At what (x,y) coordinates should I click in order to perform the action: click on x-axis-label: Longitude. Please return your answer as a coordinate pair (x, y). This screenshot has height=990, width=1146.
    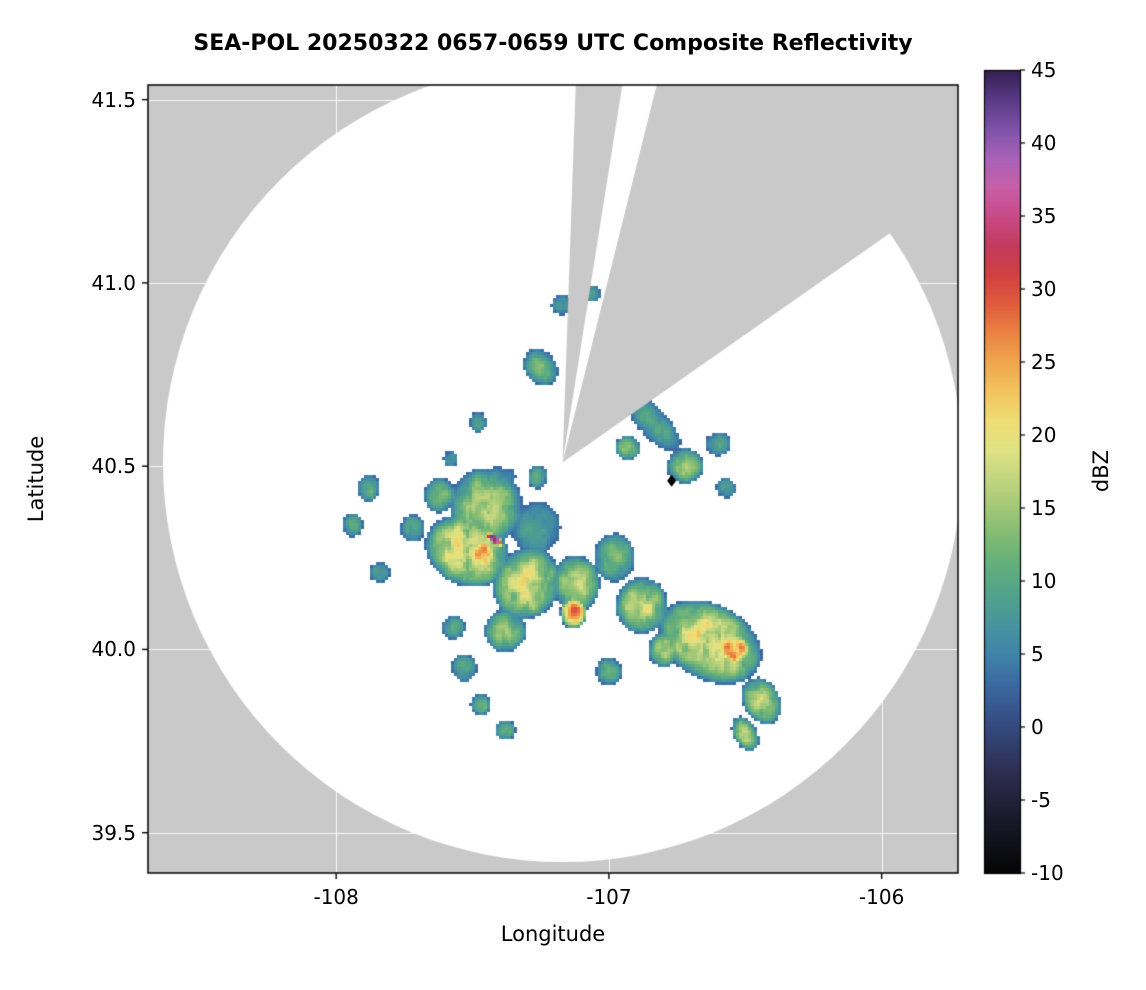
    Looking at the image, I should click on (553, 934).